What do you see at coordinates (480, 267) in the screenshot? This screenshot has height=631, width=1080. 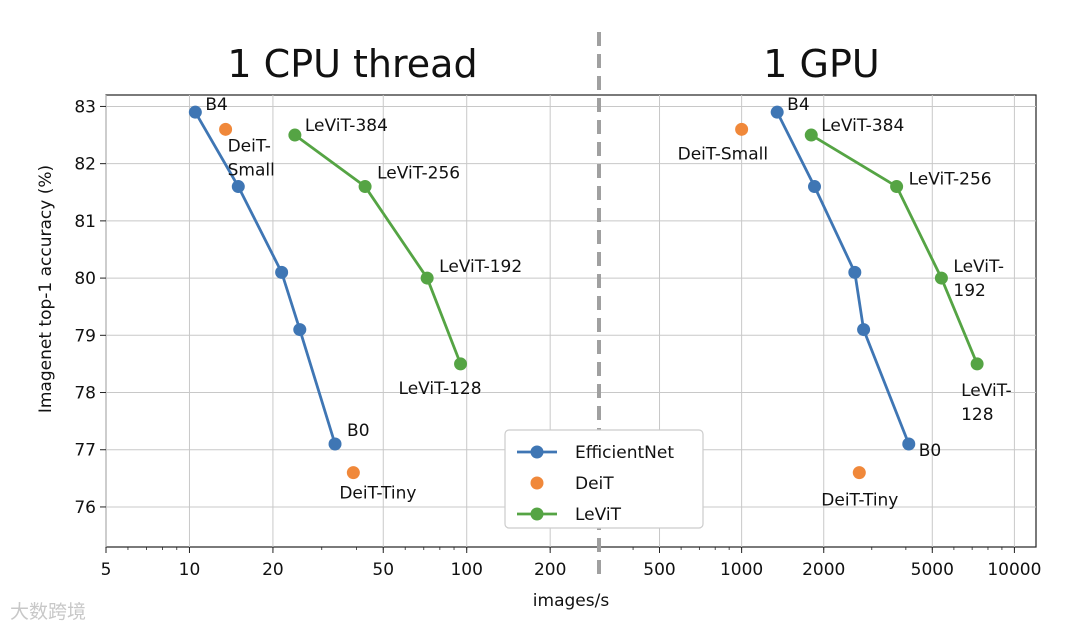 I see `data-label: LeViT-192` at bounding box center [480, 267].